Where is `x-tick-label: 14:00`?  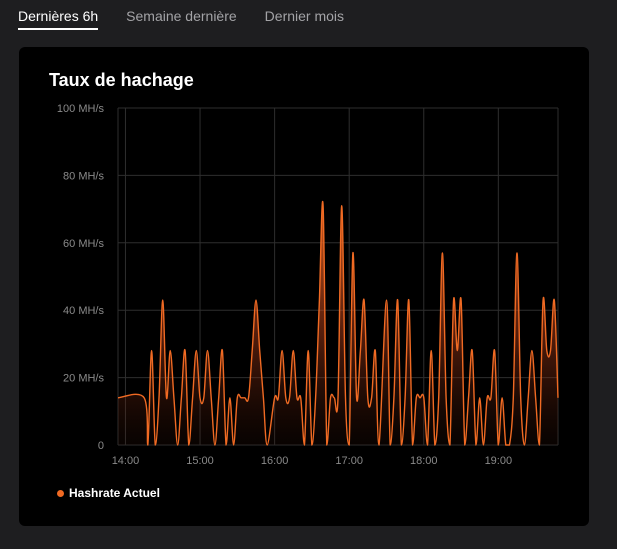 x-tick-label: 14:00 is located at coordinates (126, 461).